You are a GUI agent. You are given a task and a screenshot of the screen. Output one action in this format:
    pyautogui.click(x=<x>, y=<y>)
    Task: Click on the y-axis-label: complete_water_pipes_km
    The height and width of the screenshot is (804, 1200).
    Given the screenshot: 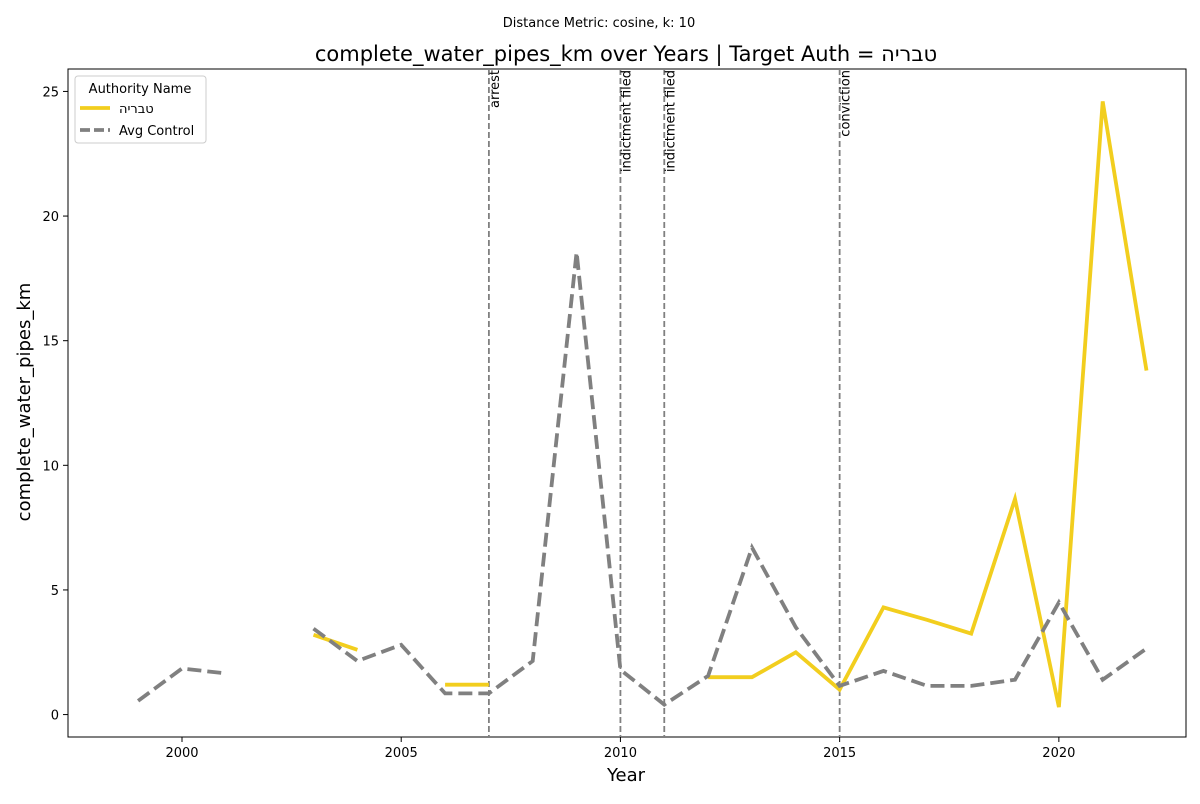 What is the action you would take?
    pyautogui.click(x=24, y=402)
    